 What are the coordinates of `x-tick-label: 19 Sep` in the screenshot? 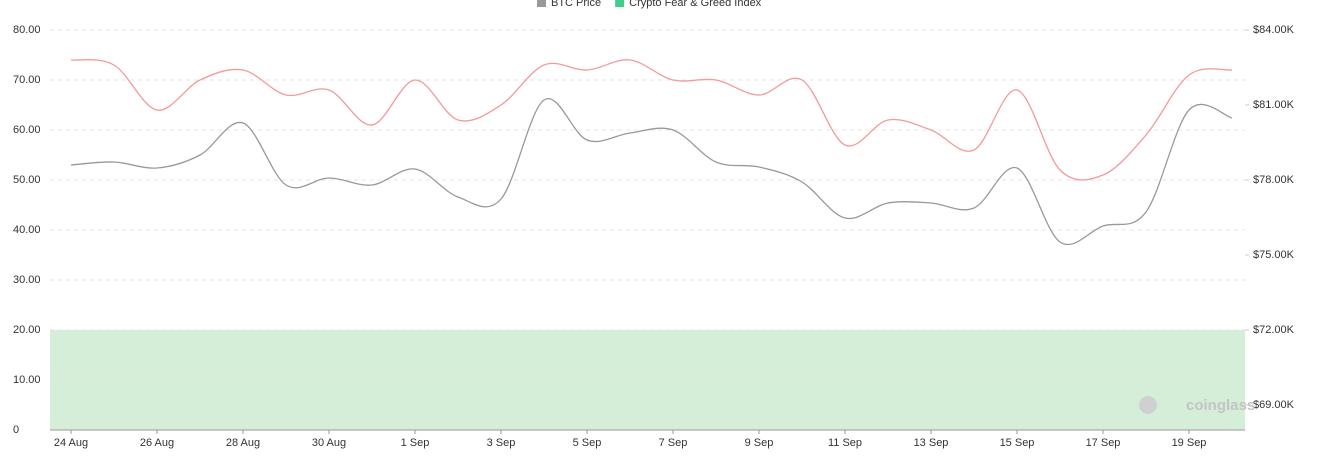 It's located at (1189, 443).